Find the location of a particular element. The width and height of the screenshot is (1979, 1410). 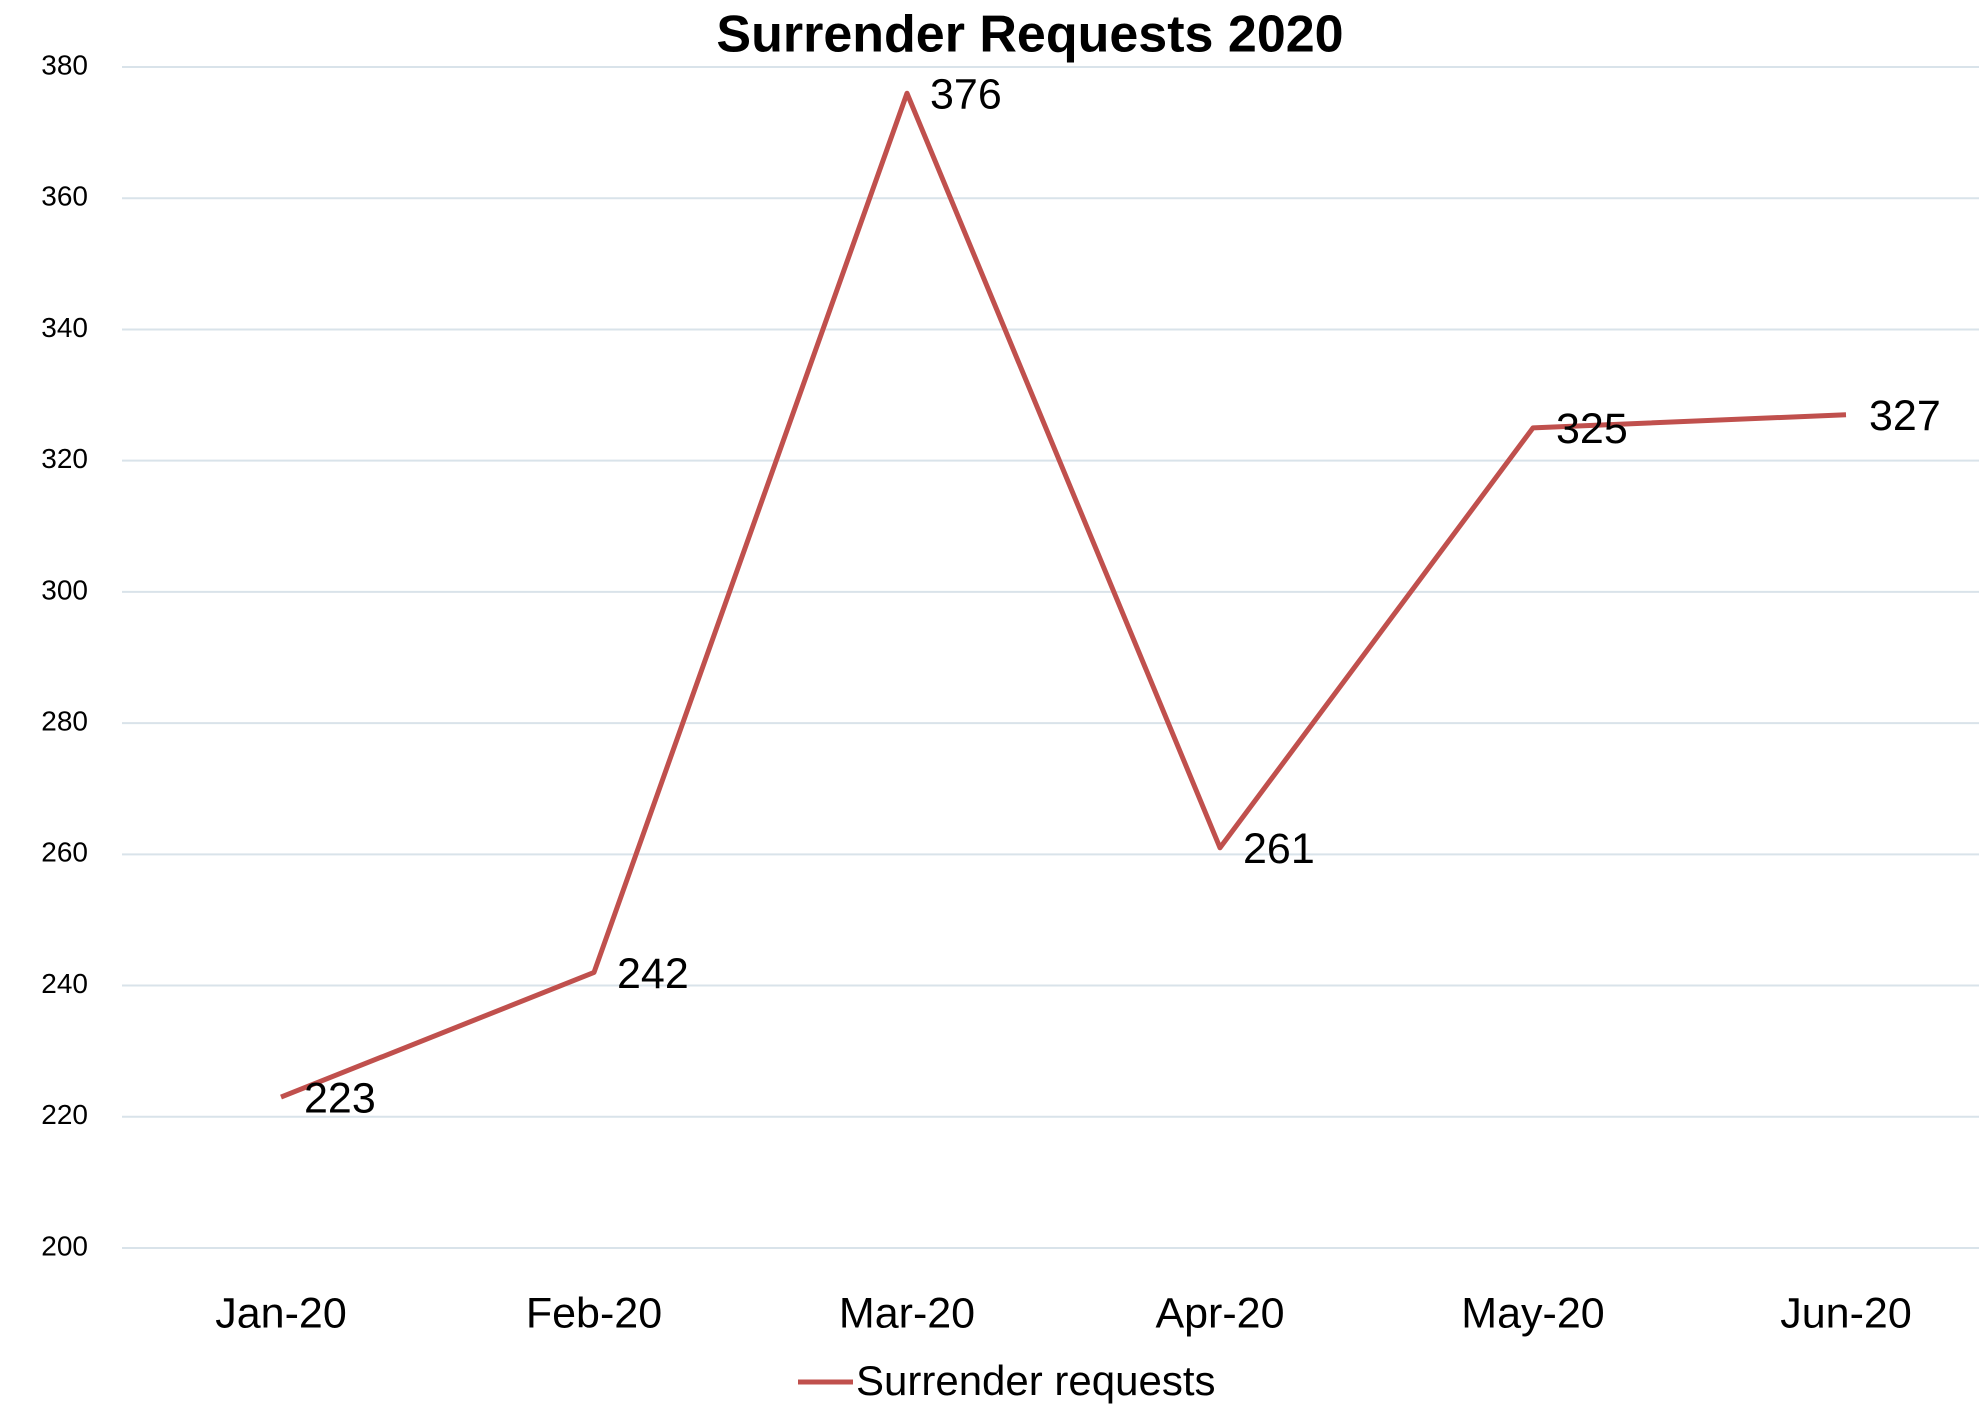

chart-title: Surrender Requests 2020 is located at coordinates (1029, 35).